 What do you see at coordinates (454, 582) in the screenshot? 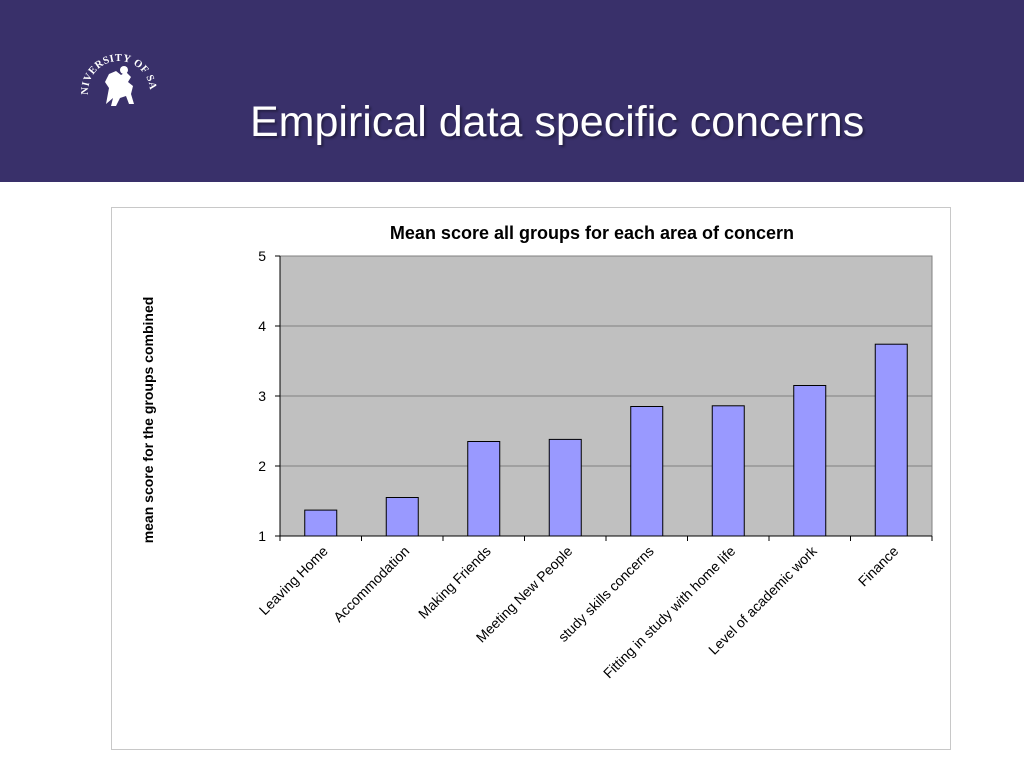
I see `x-category-label: Making Friends` at bounding box center [454, 582].